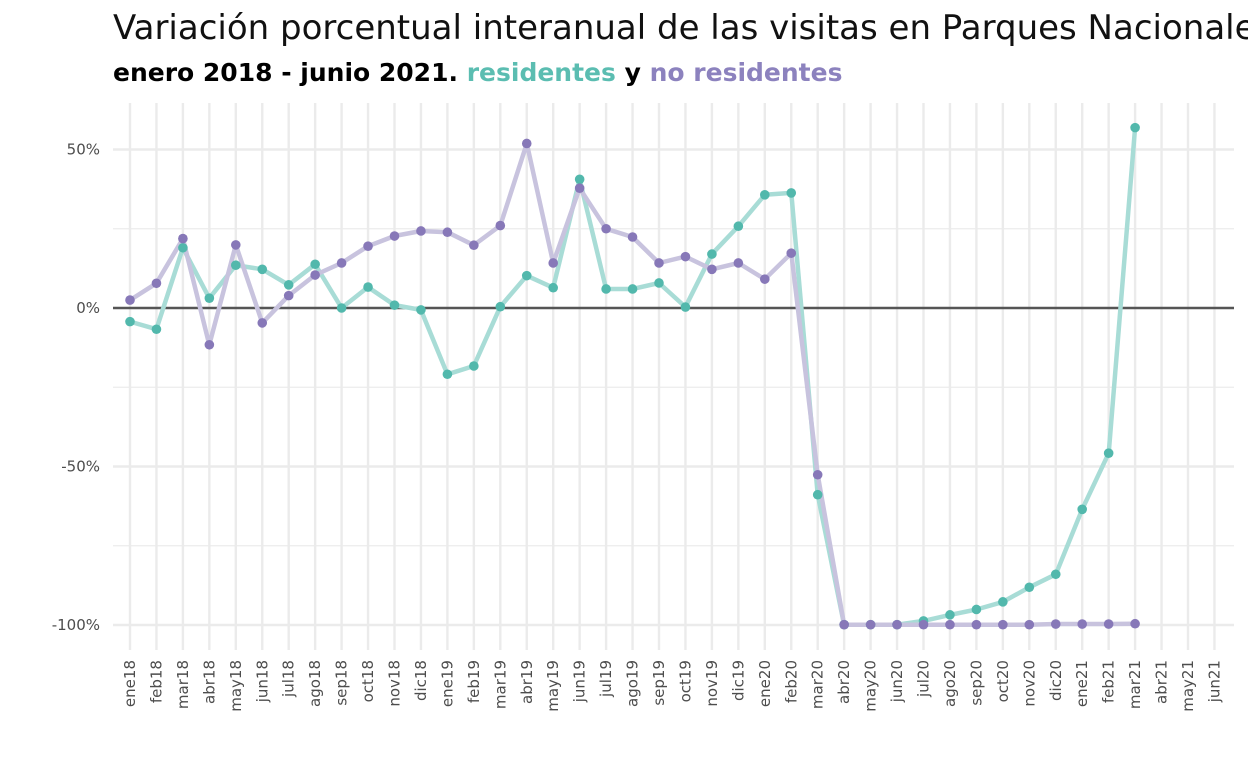 The height and width of the screenshot is (768, 1248). Describe the element at coordinates (183, 684) in the screenshot. I see `x-tick-label: mar18` at that location.